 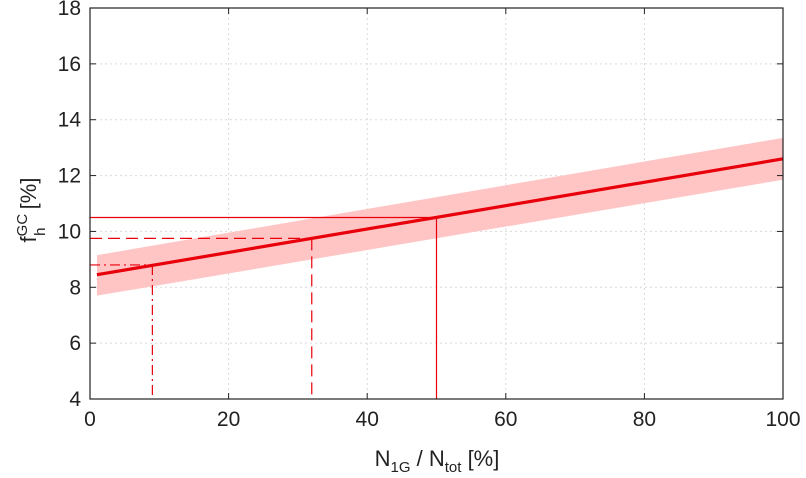 What do you see at coordinates (367, 419) in the screenshot?
I see `x-tick-label: 40` at bounding box center [367, 419].